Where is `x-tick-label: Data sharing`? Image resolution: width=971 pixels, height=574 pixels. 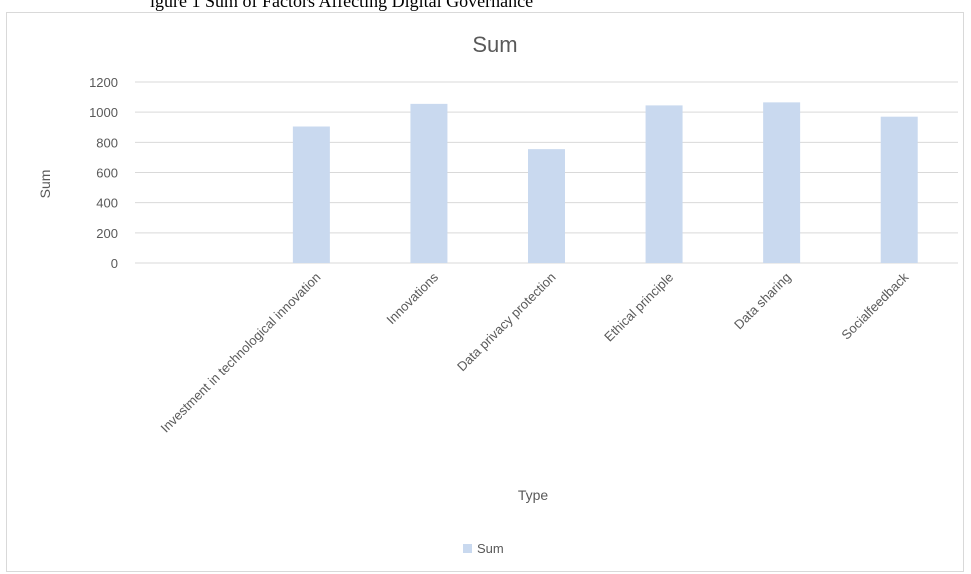 x-tick-label: Data sharing is located at coordinates (762, 301).